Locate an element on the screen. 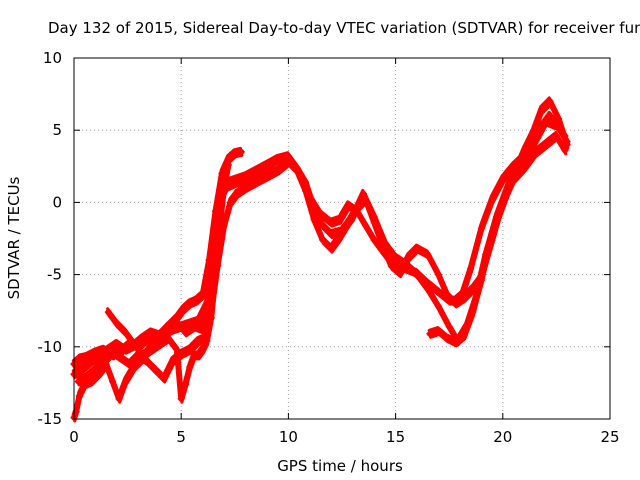 The image size is (640, 480). series-satellite-track-f is located at coordinates (498, 222).